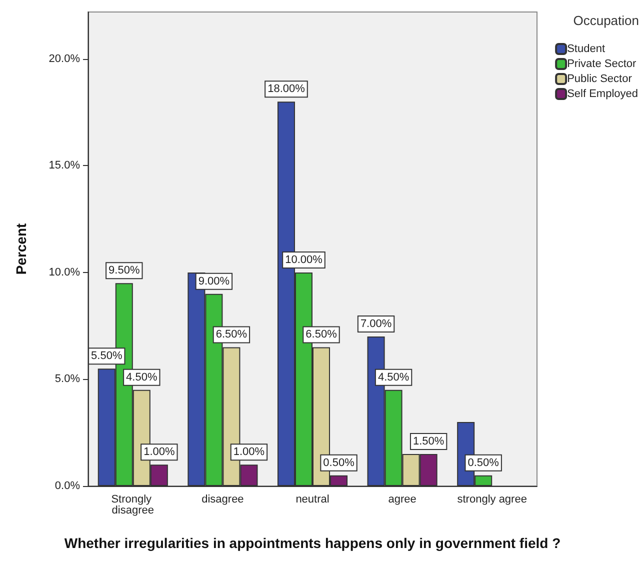 Image resolution: width=643 pixels, height=571 pixels. What do you see at coordinates (214, 281) in the screenshot?
I see `data-label: 9.00%` at bounding box center [214, 281].